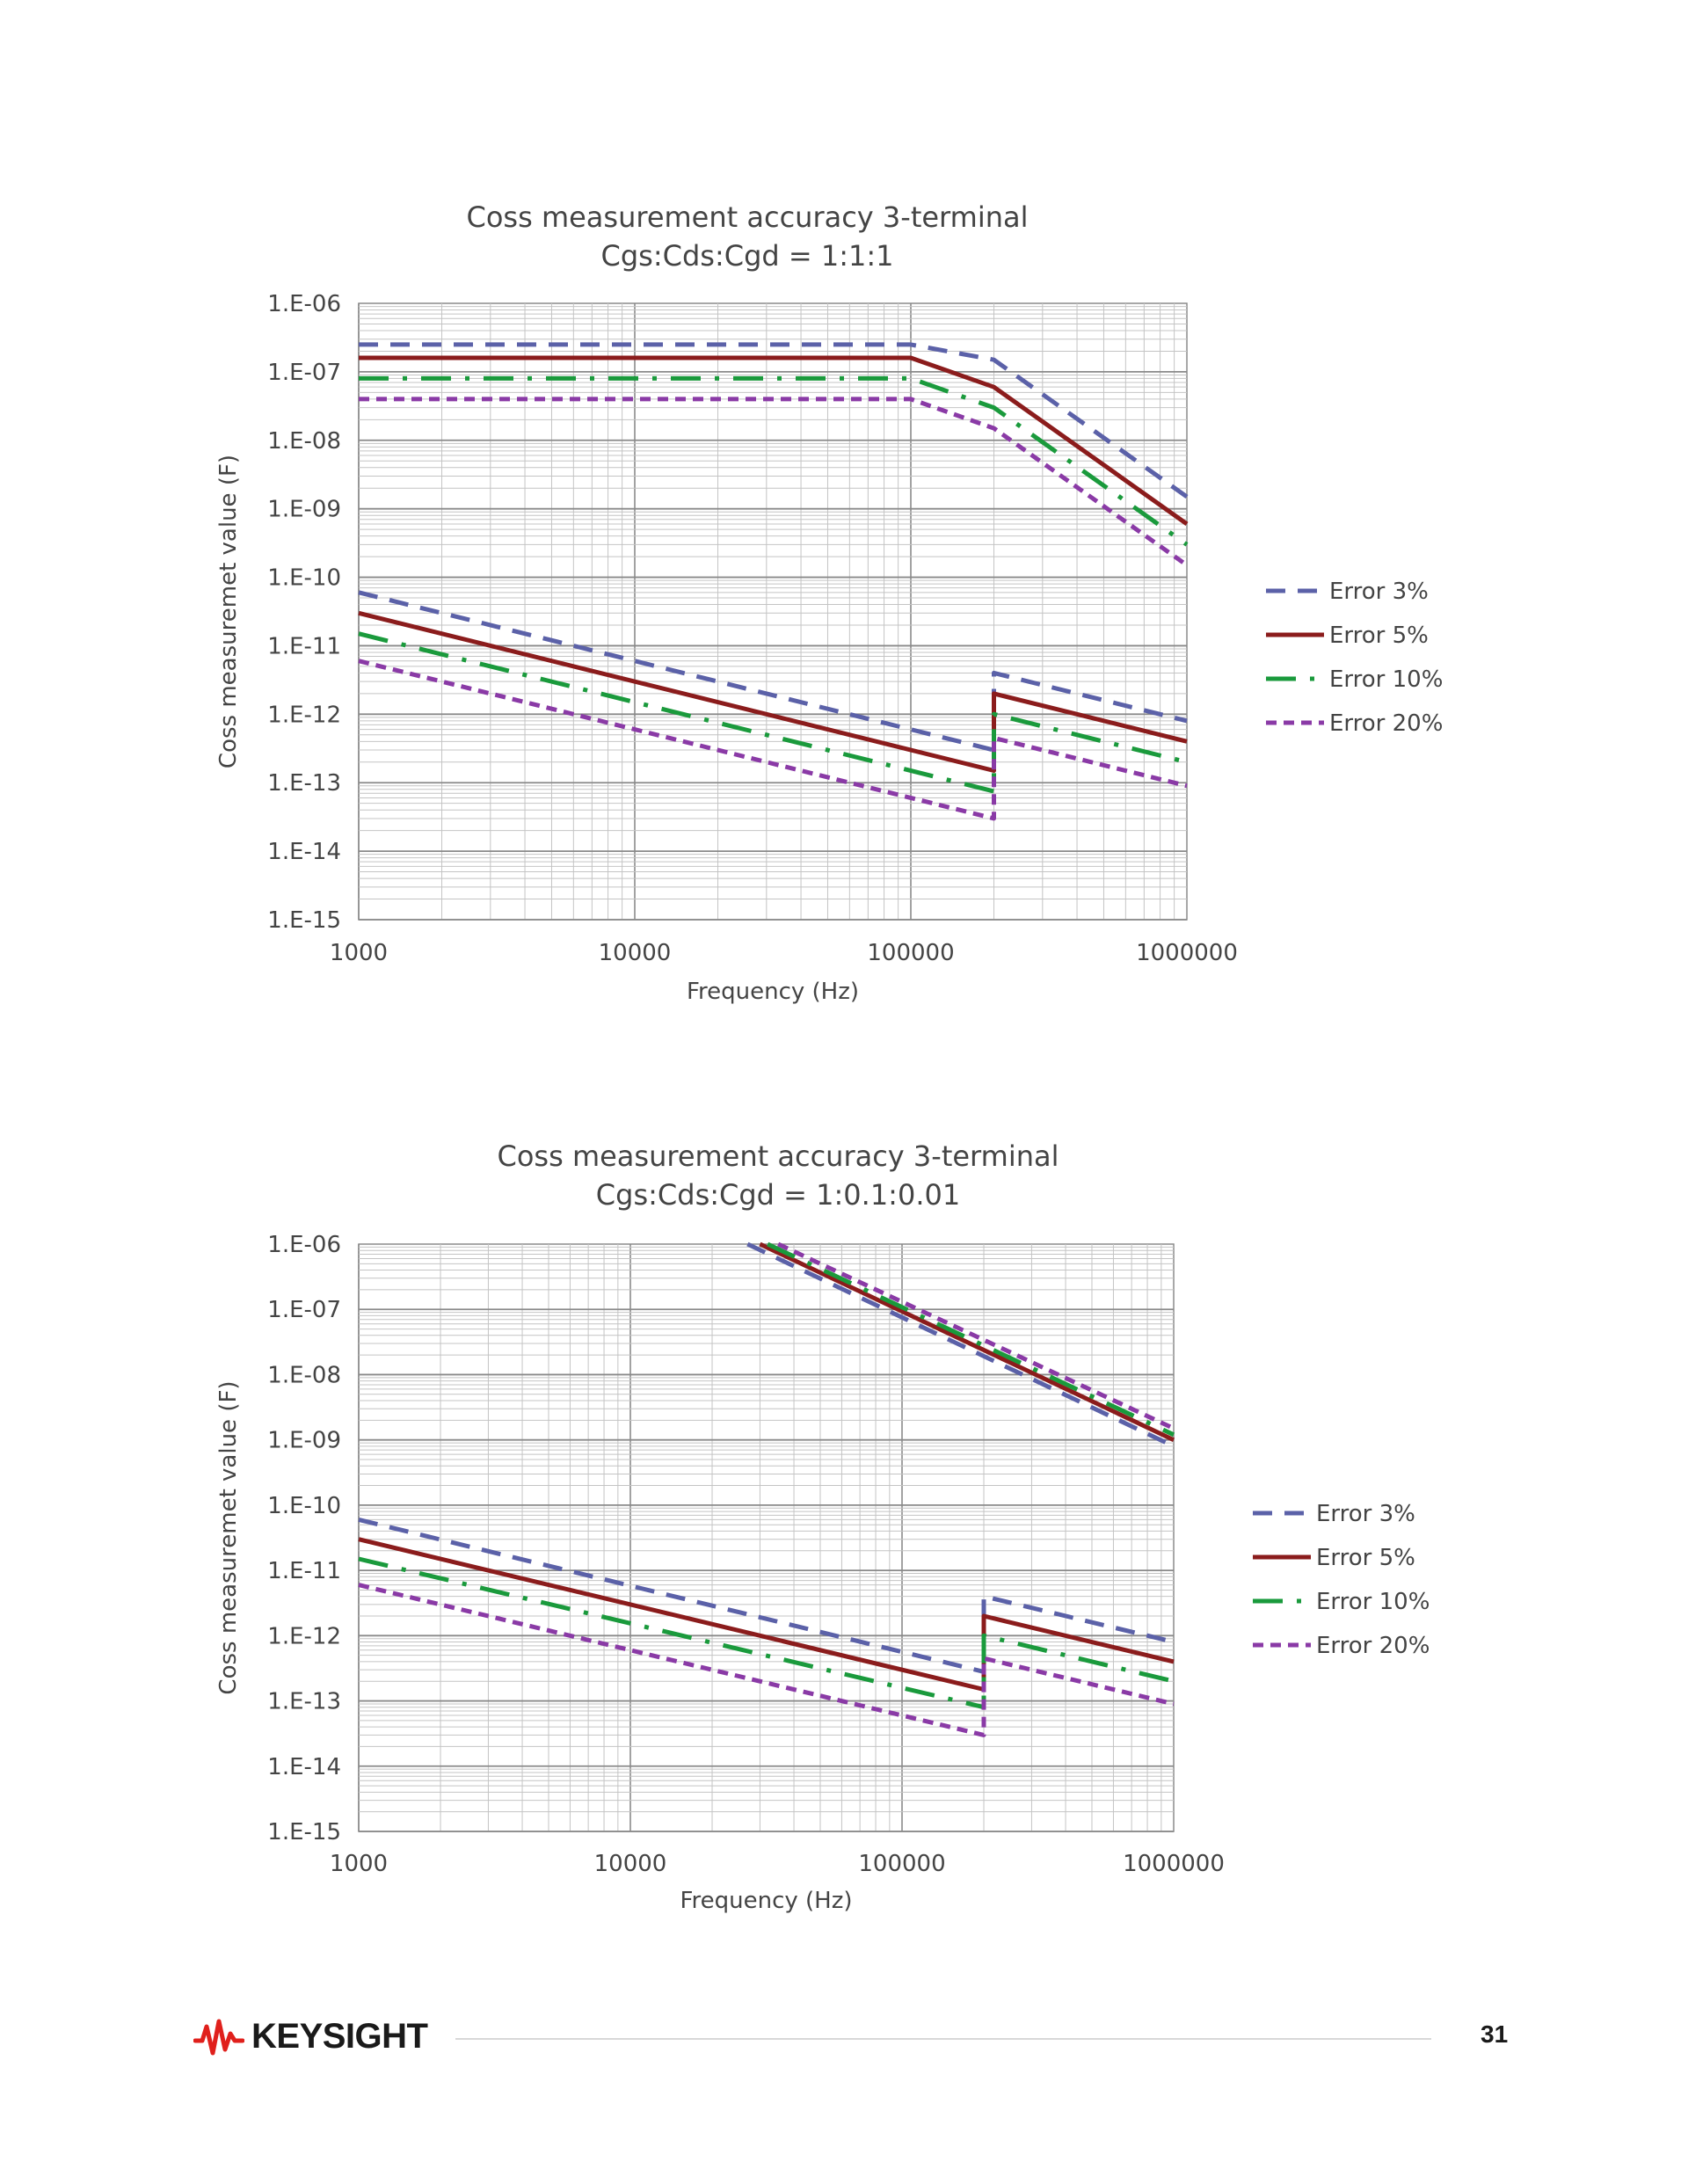  I want to click on footer-divider, so click(943, 2039).